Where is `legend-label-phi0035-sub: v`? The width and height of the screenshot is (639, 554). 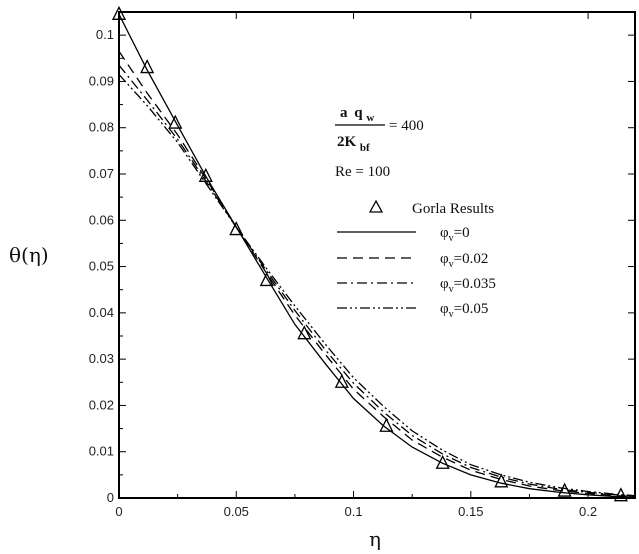
legend-label-phi0035-sub: v is located at coordinates (451, 289).